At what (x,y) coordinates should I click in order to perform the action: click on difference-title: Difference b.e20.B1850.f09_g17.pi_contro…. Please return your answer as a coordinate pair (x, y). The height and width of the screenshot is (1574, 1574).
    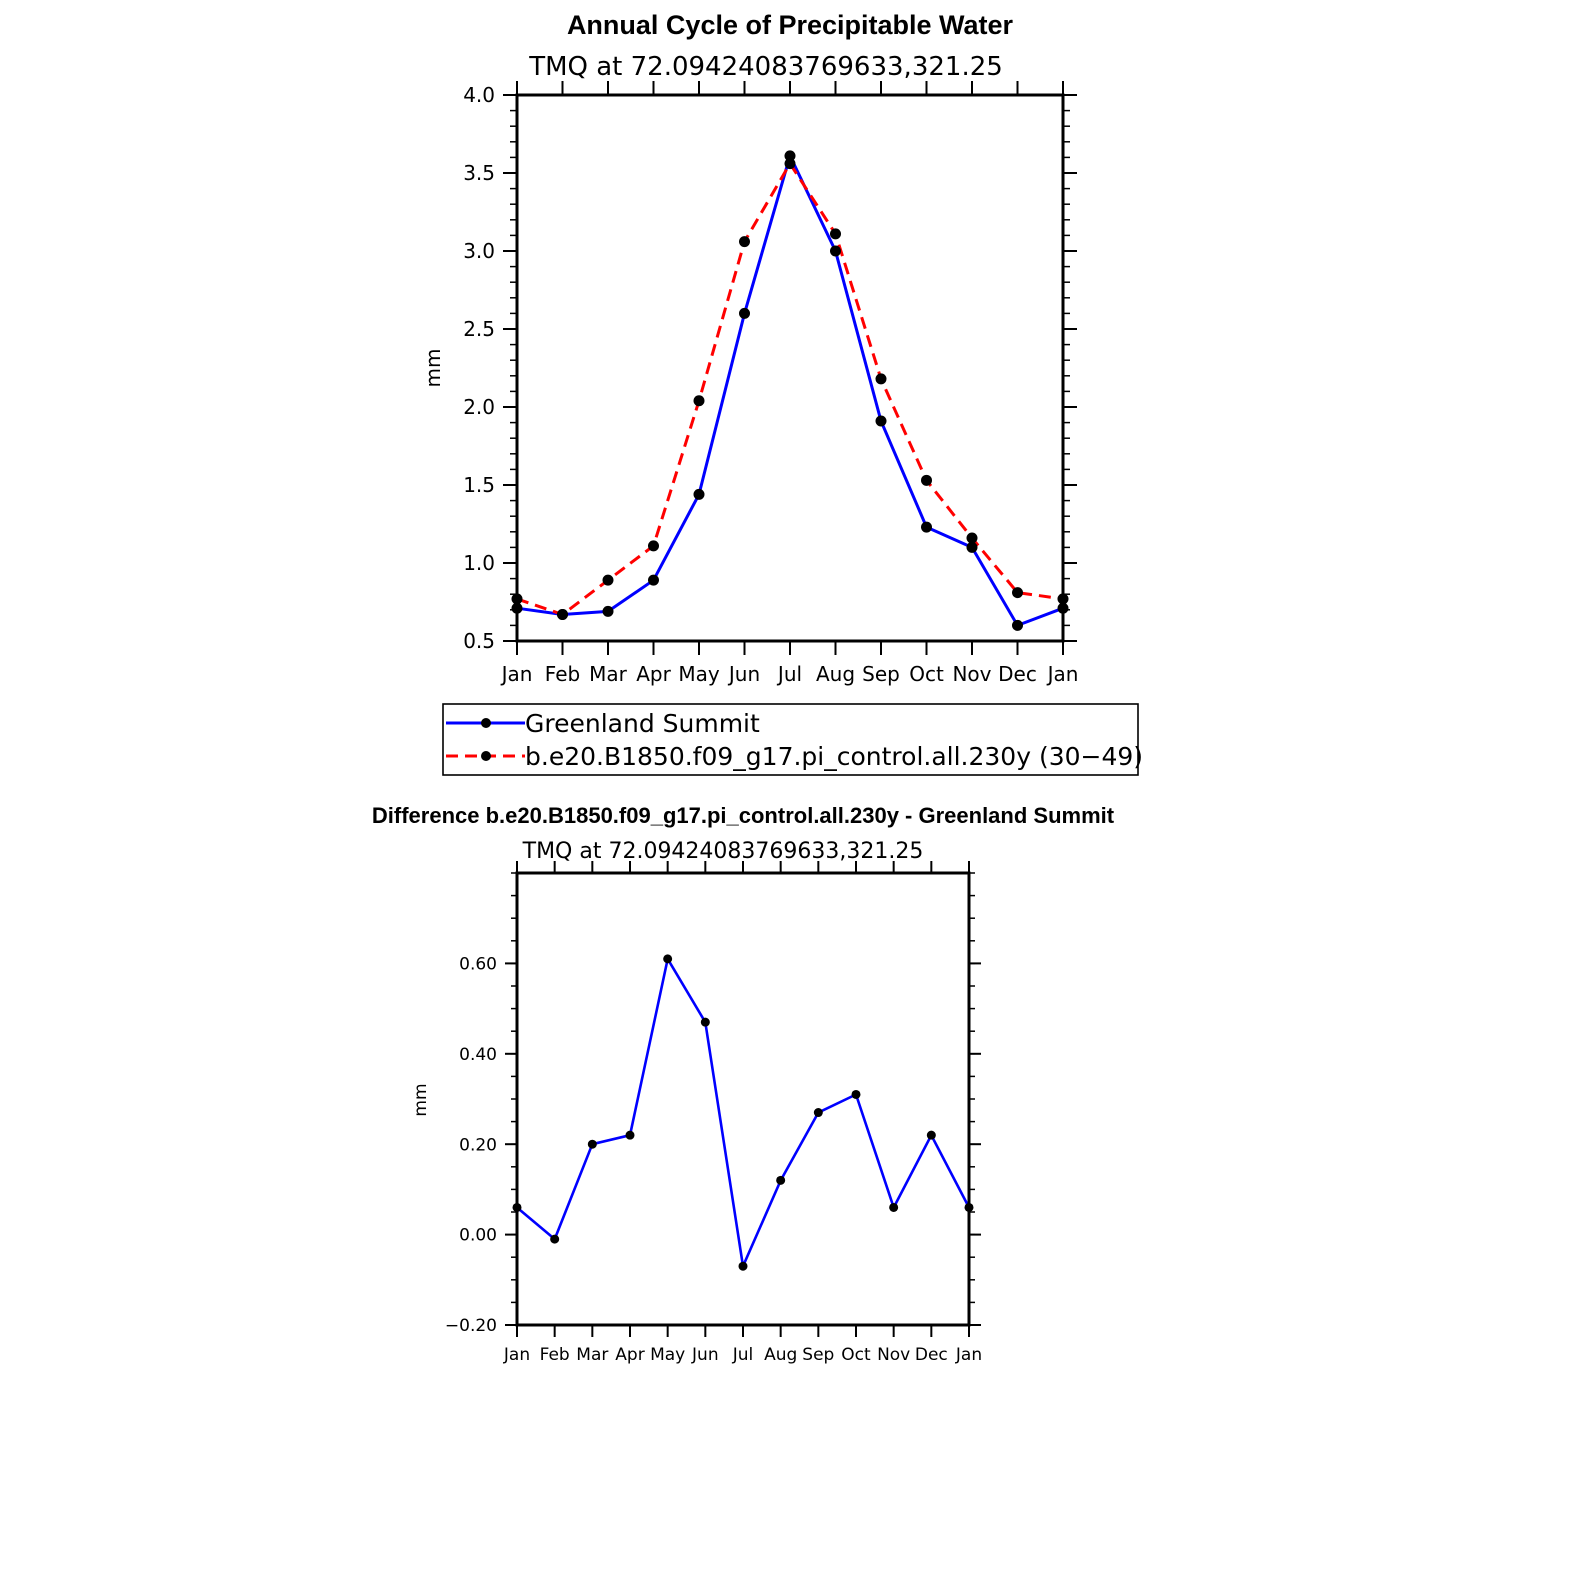
    Looking at the image, I should click on (743, 815).